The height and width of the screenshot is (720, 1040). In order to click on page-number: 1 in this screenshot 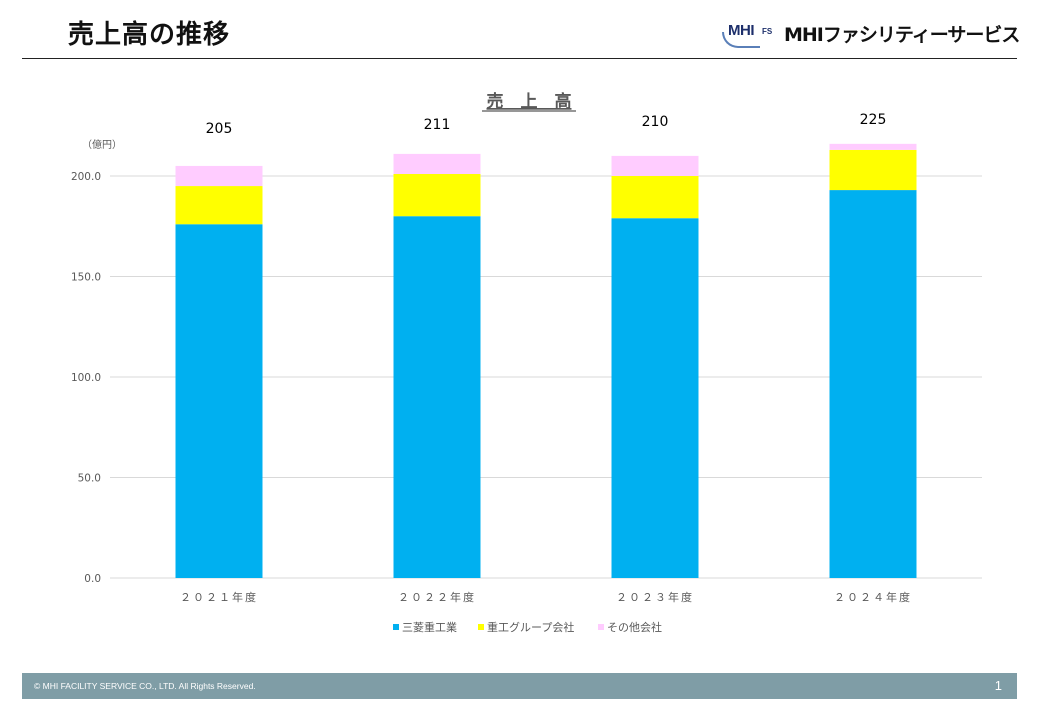, I will do `click(998, 685)`.